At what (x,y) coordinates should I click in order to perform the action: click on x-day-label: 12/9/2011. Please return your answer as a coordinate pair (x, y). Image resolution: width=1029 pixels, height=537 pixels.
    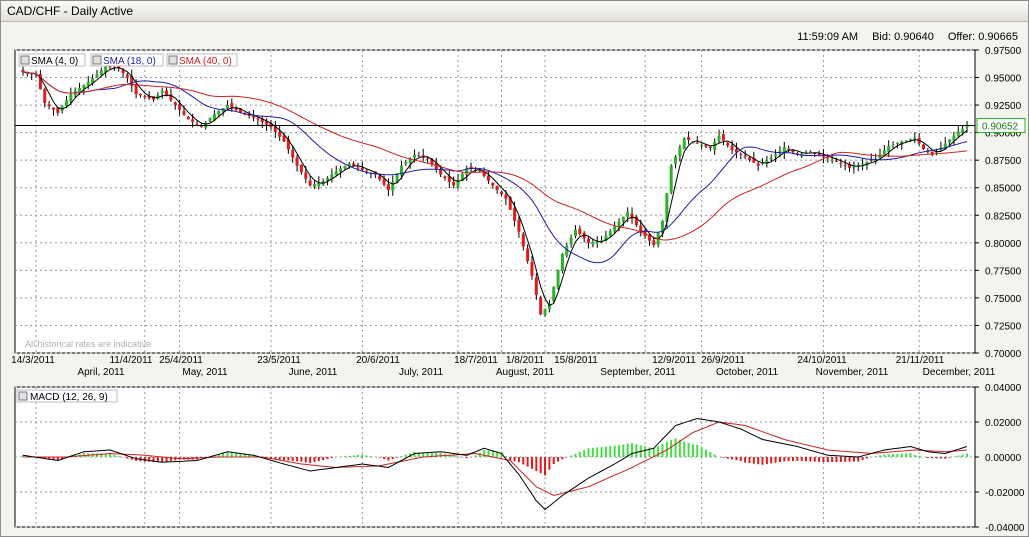
    Looking at the image, I should click on (674, 360).